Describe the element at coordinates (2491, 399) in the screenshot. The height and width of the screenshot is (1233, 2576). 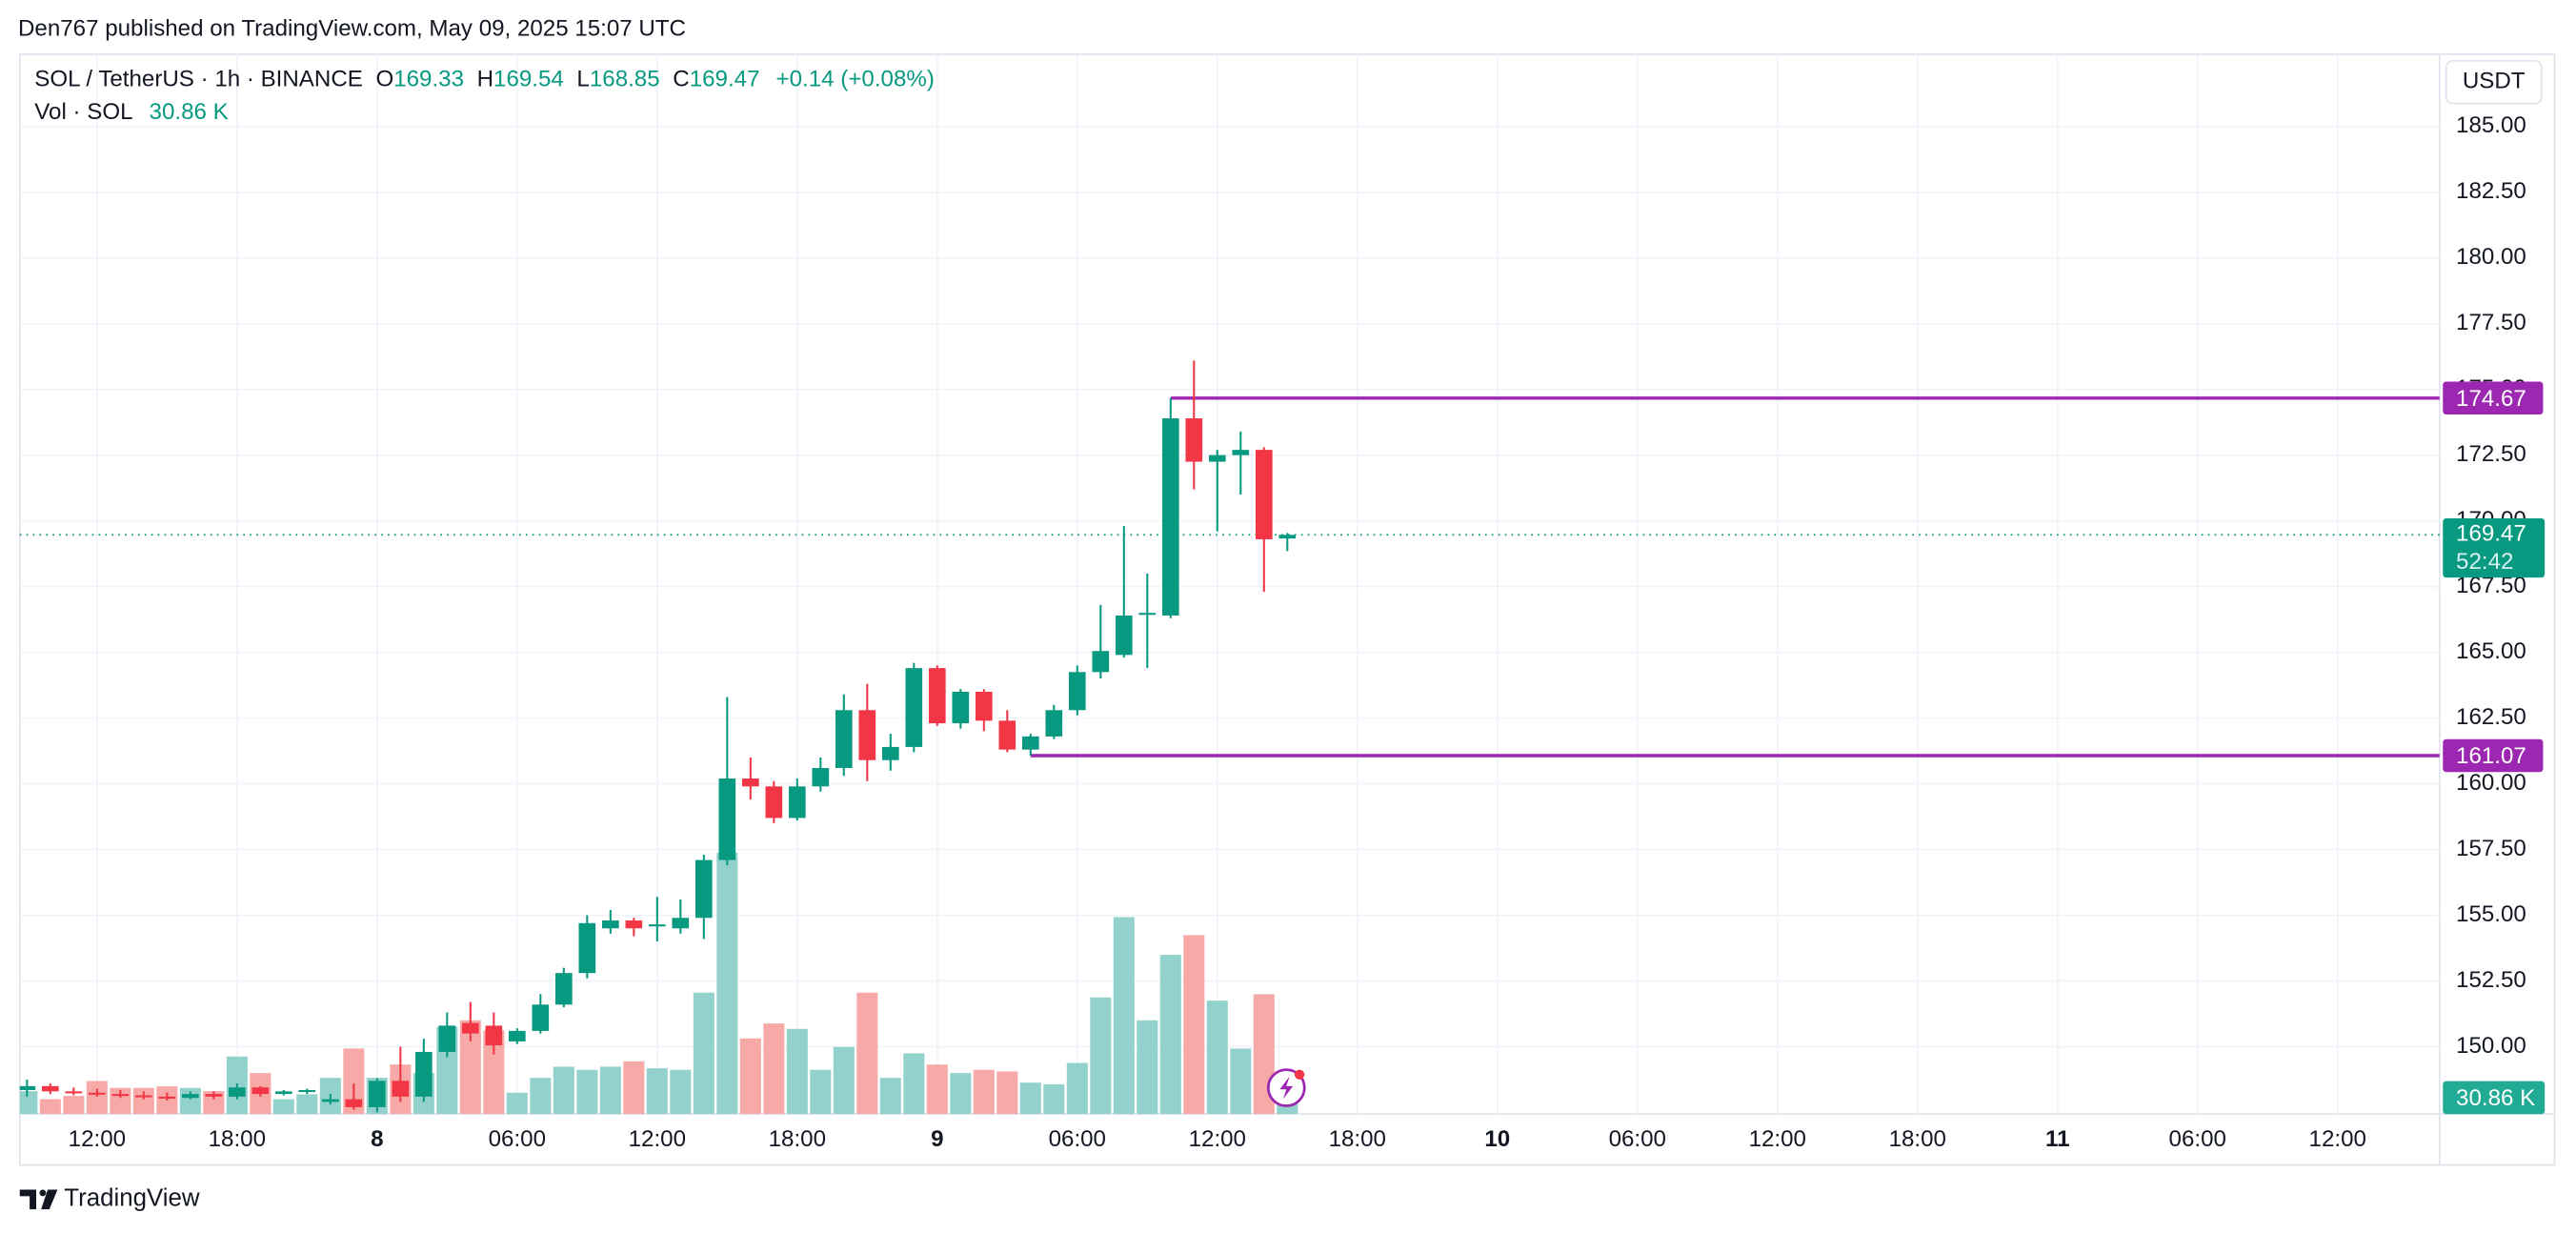
I see `hline-label: 174.67` at that location.